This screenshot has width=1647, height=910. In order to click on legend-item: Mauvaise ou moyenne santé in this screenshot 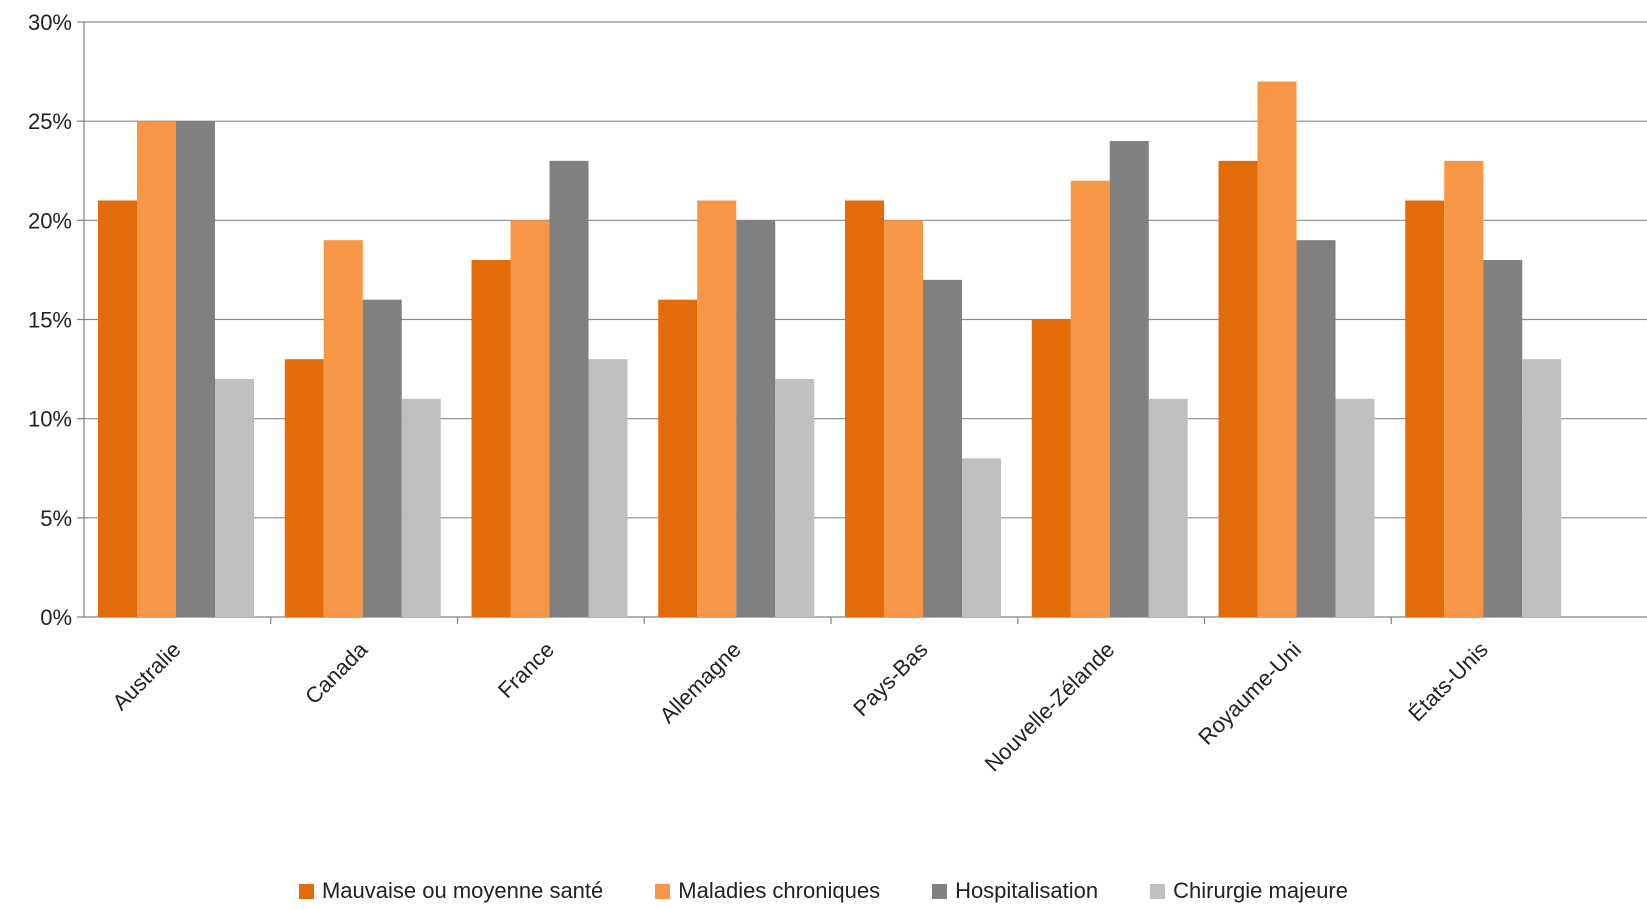, I will do `click(451, 891)`.